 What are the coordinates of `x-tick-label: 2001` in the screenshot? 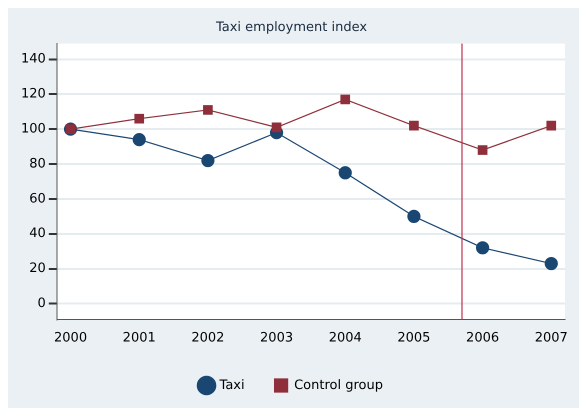 It's located at (139, 338).